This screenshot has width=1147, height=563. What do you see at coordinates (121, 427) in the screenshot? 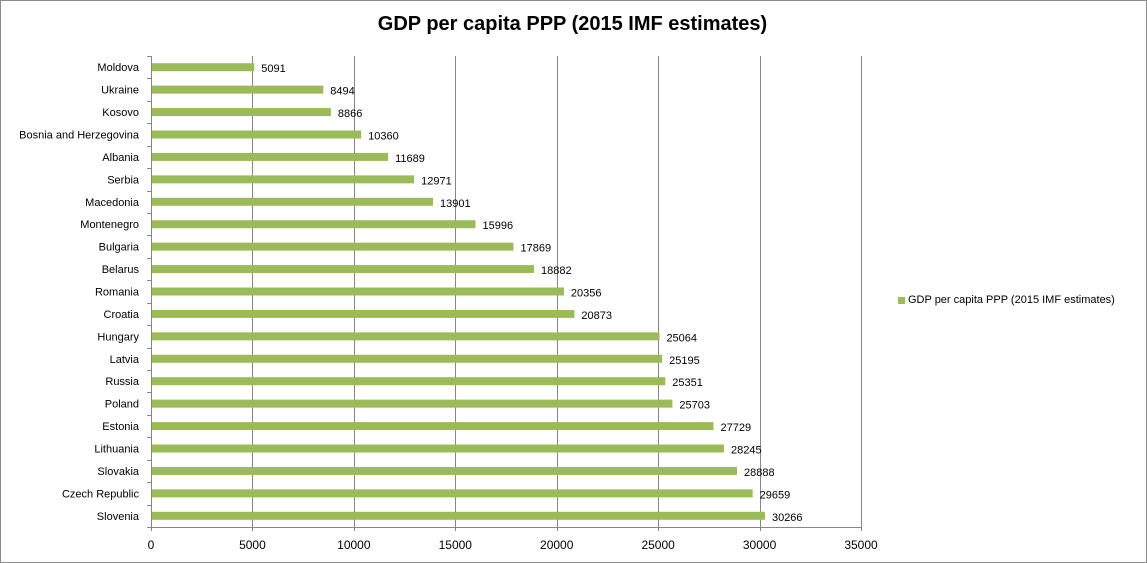
I see `category-label: Estonia` at bounding box center [121, 427].